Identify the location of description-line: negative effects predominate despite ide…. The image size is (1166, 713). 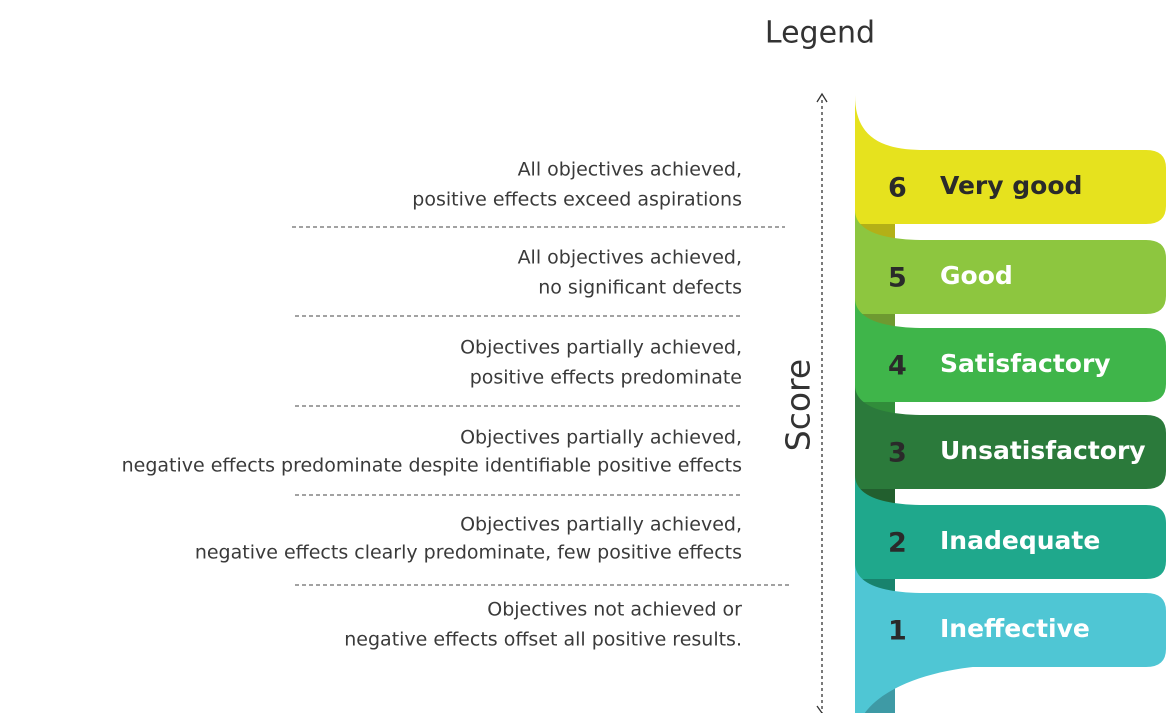
(432, 466).